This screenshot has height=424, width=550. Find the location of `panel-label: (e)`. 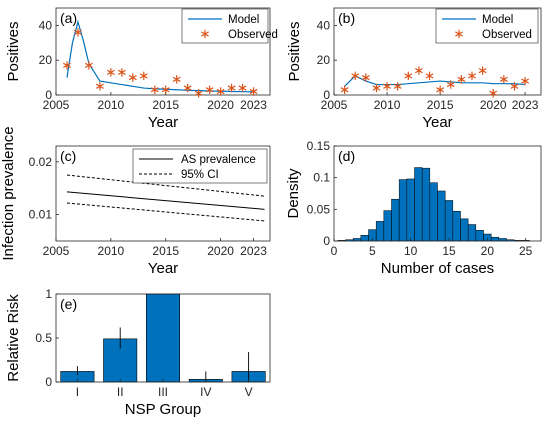

panel-label: (e) is located at coordinates (68, 304).